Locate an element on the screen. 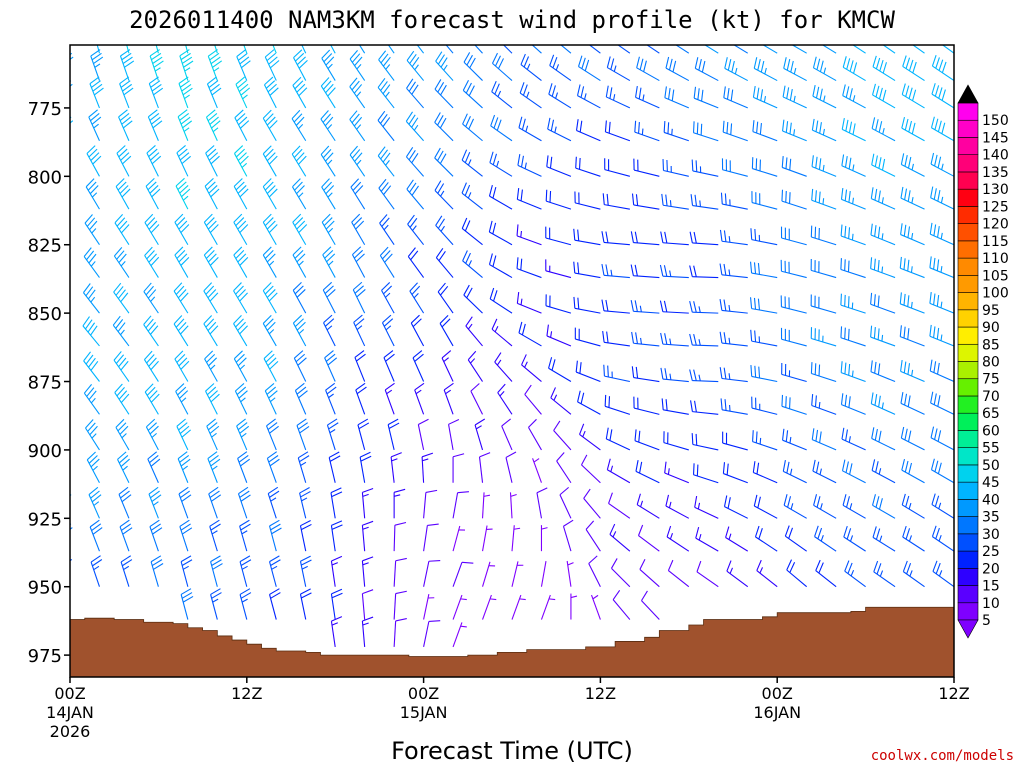 The image size is (1024, 772). colorbar-label: 140 is located at coordinates (995, 156).